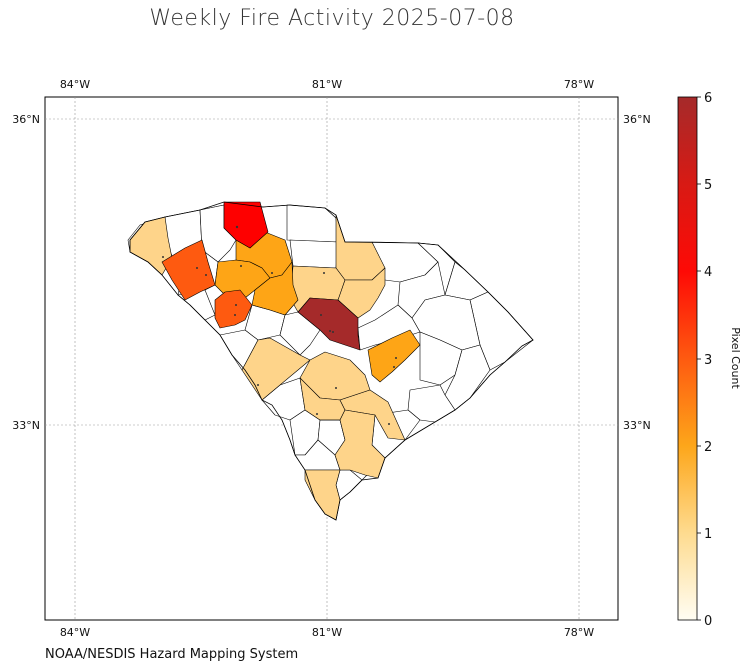  What do you see at coordinates (75, 84) in the screenshot?
I see `lon-label-top-84w: 84°W` at bounding box center [75, 84].